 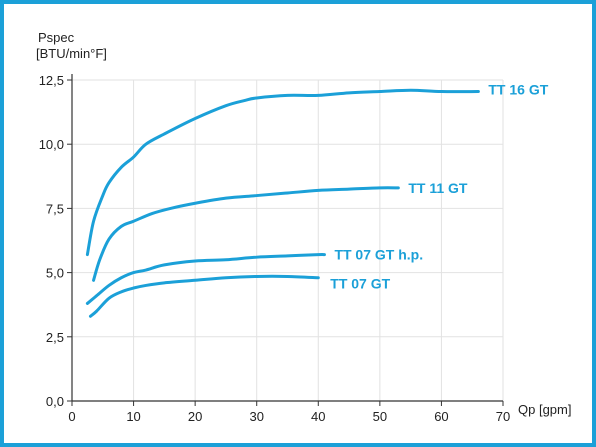 I want to click on x-tick-label-5: 50, so click(x=380, y=416).